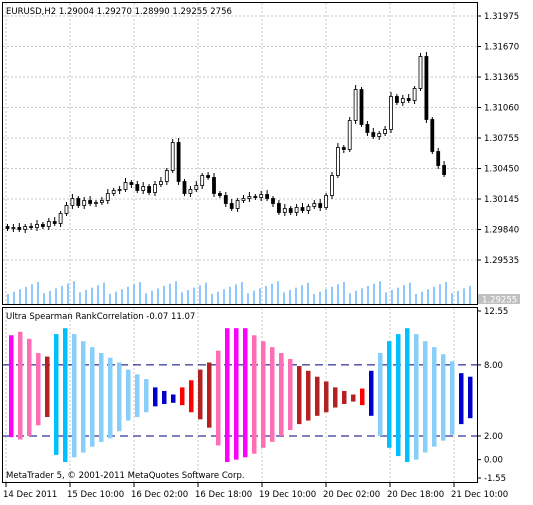  Describe the element at coordinates (415, 495) in the screenshot. I see `time-label: 20 Dec 18:00` at that location.